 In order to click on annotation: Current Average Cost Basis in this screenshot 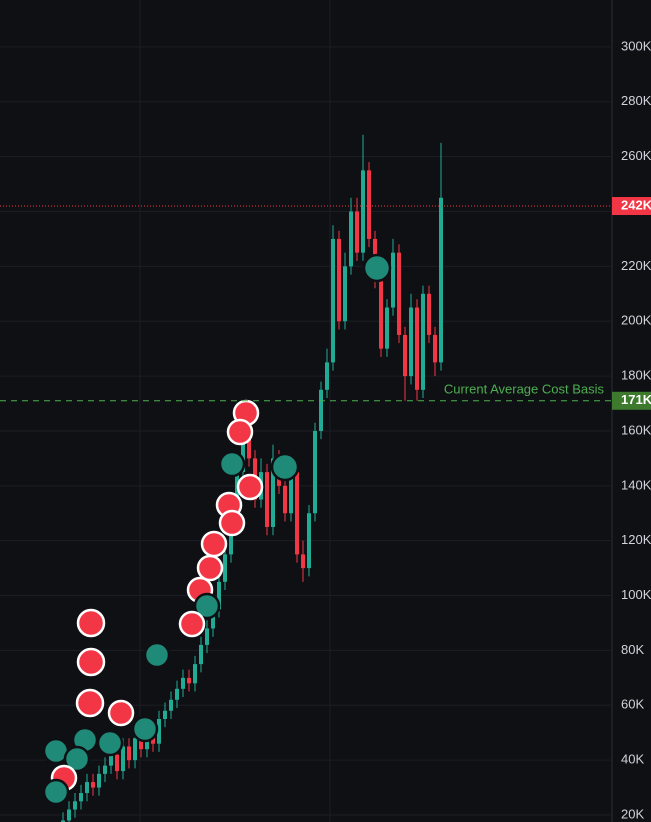, I will do `click(524, 388)`.